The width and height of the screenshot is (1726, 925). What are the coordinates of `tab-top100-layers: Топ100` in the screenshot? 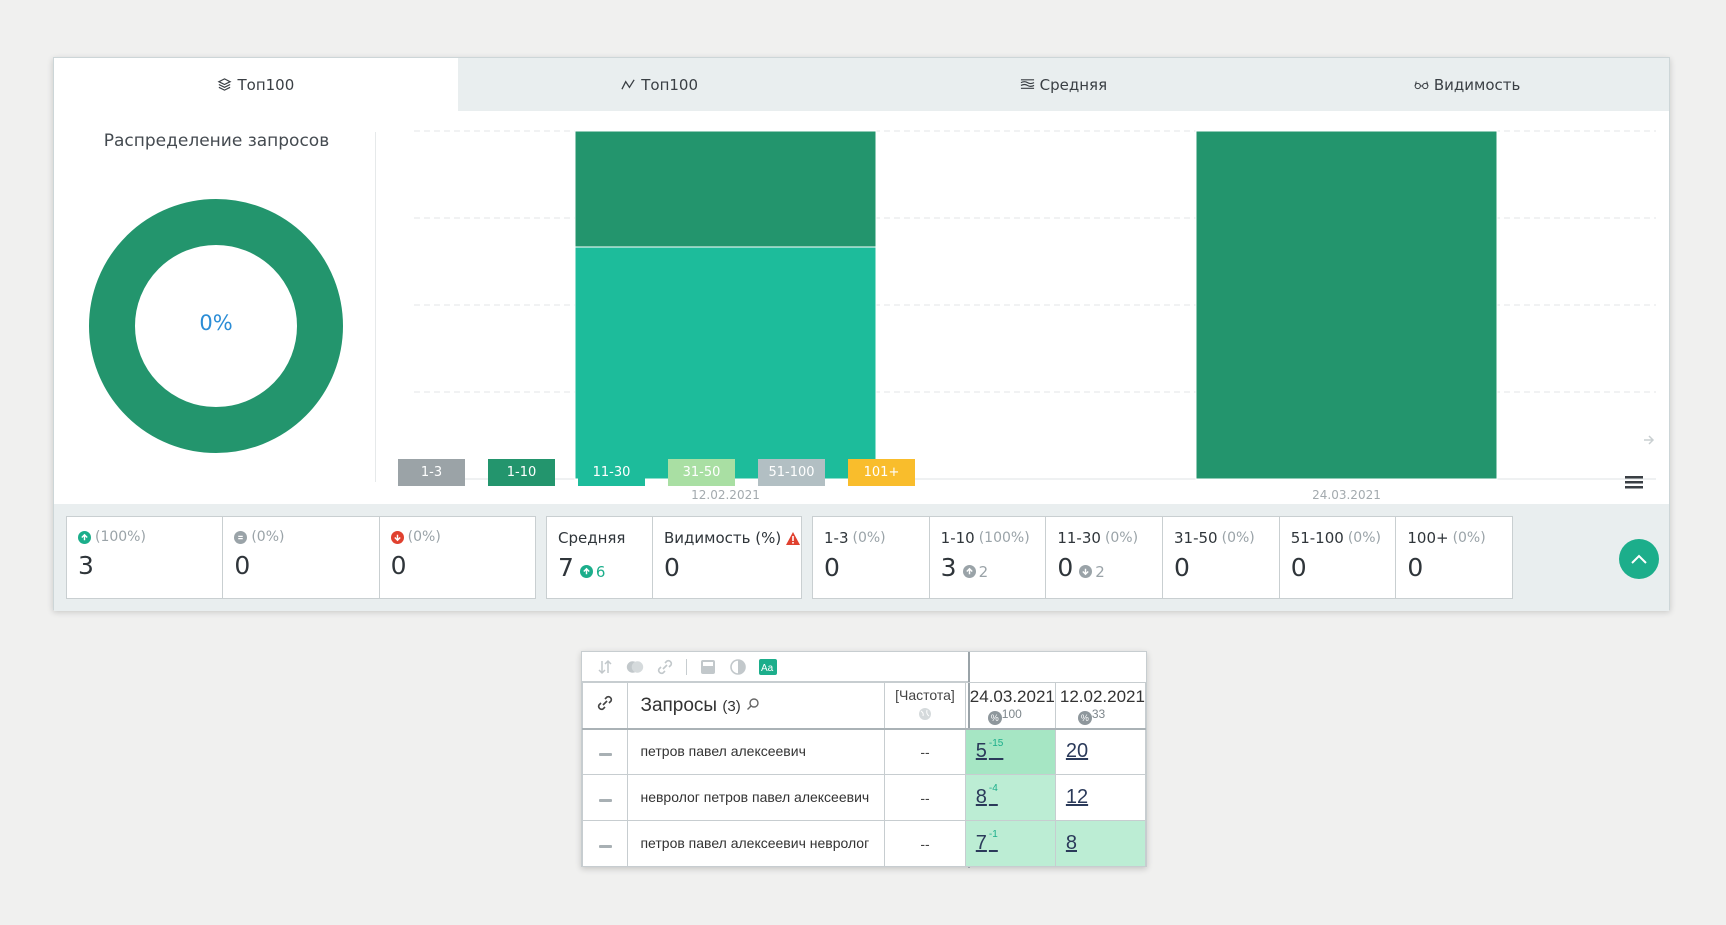 It's located at (256, 84).